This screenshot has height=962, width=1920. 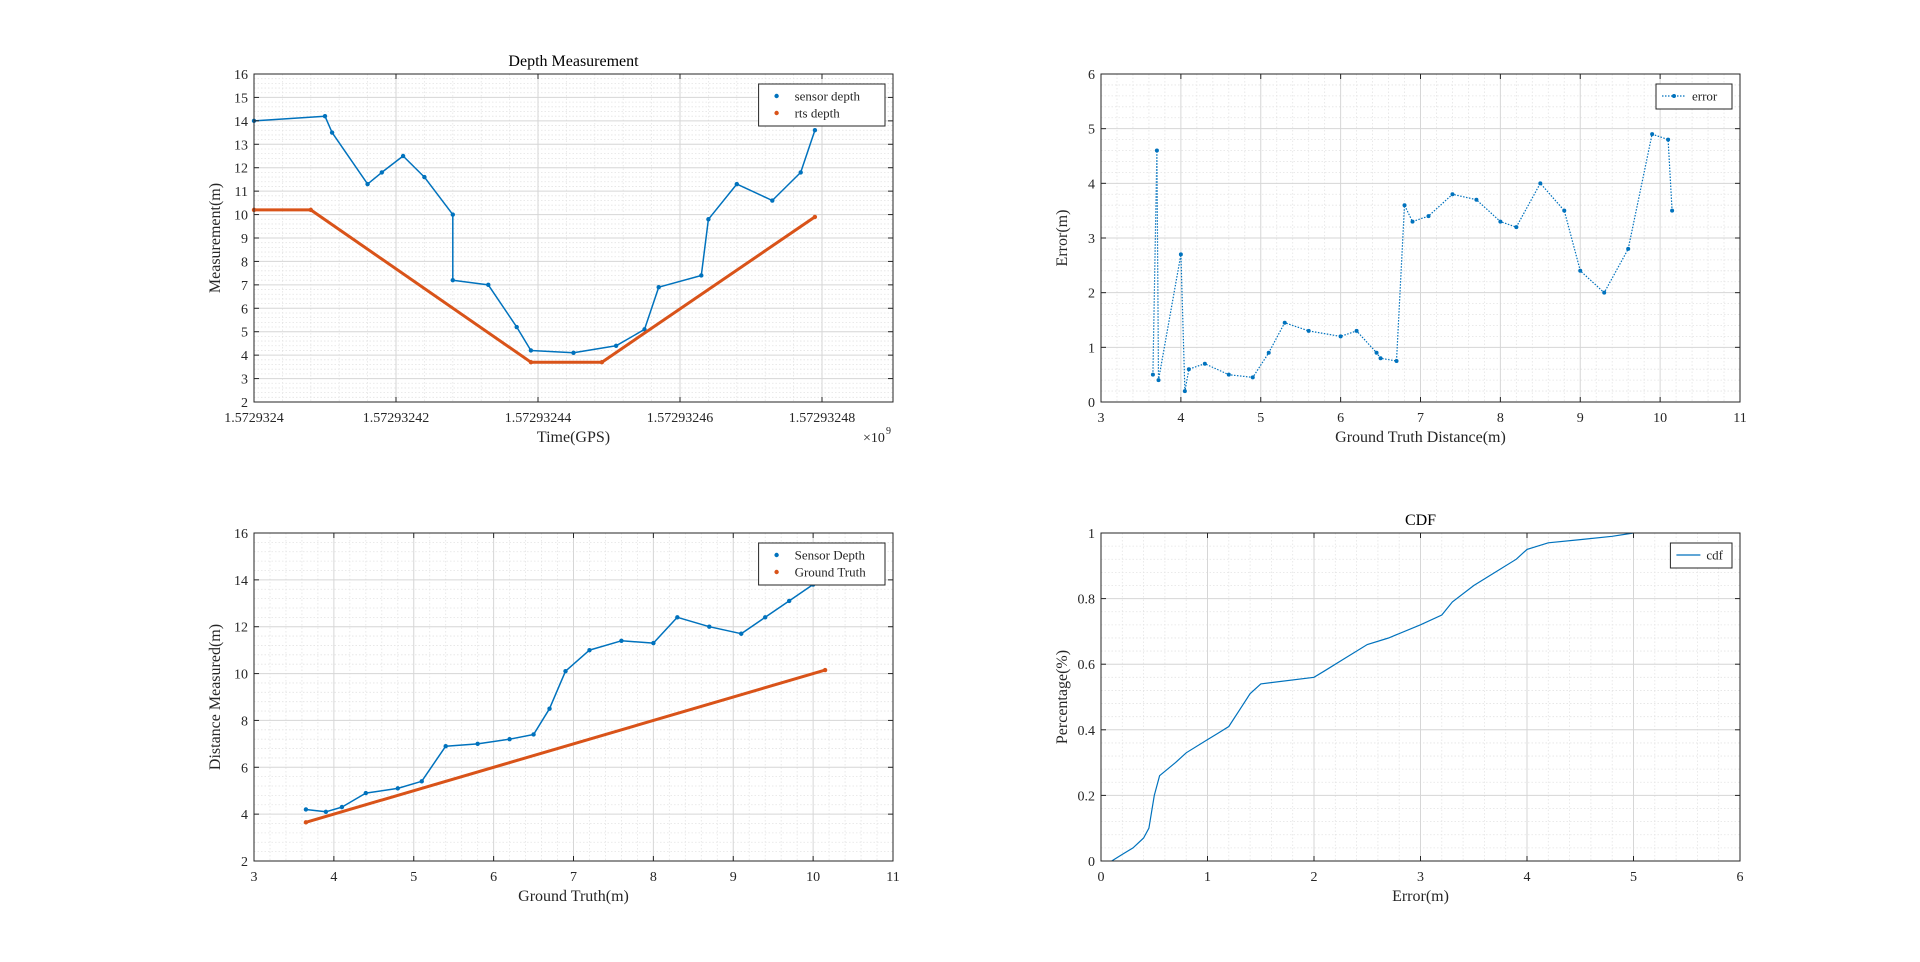 What do you see at coordinates (1091, 348) in the screenshot?
I see `chart2-y-tick-label: 1` at bounding box center [1091, 348].